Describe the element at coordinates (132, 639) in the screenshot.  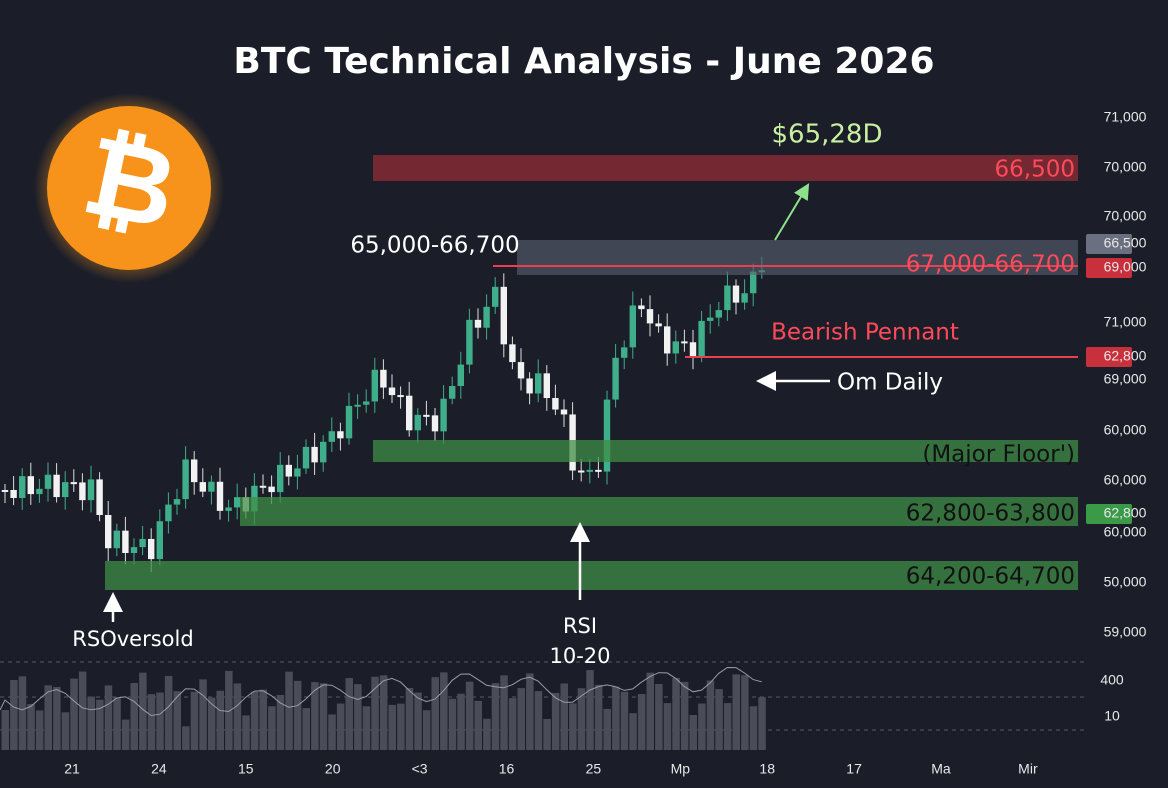
I see `annotation: RSOversold` at that location.